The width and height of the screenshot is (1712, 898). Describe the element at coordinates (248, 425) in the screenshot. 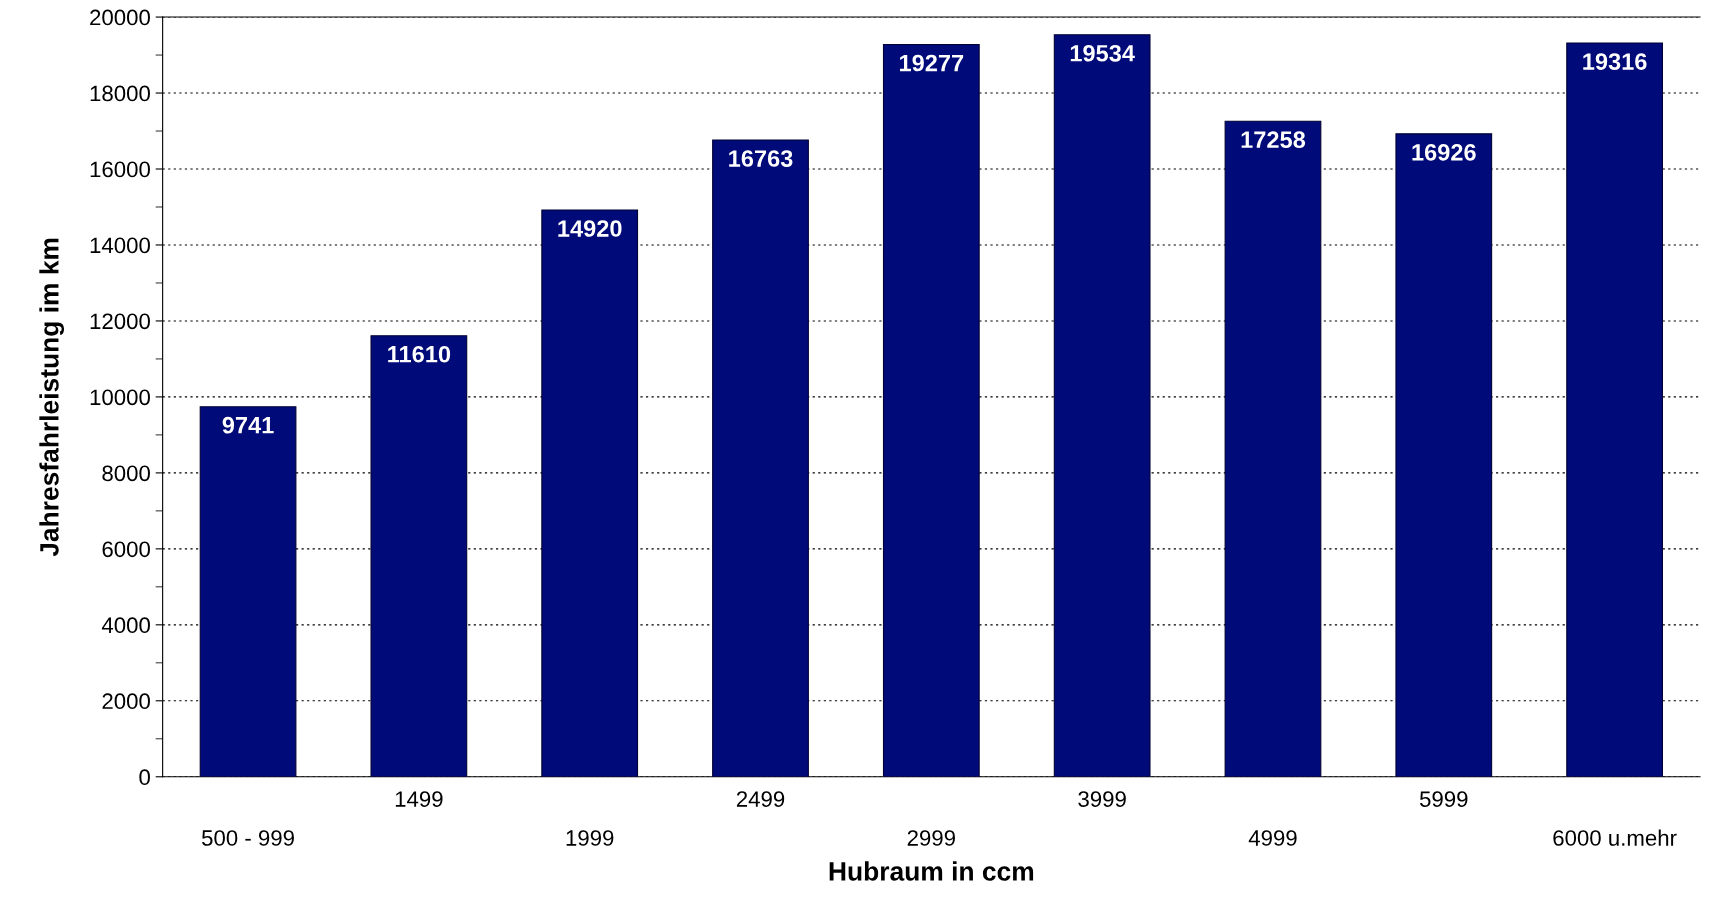

I see `data-label: 9741` at that location.